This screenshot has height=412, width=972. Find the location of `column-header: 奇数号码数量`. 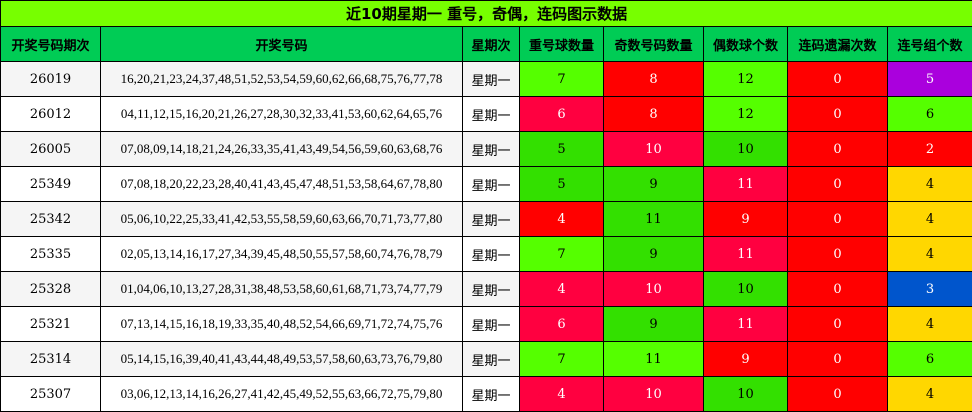

column-header: 奇数号码数量 is located at coordinates (653, 44).